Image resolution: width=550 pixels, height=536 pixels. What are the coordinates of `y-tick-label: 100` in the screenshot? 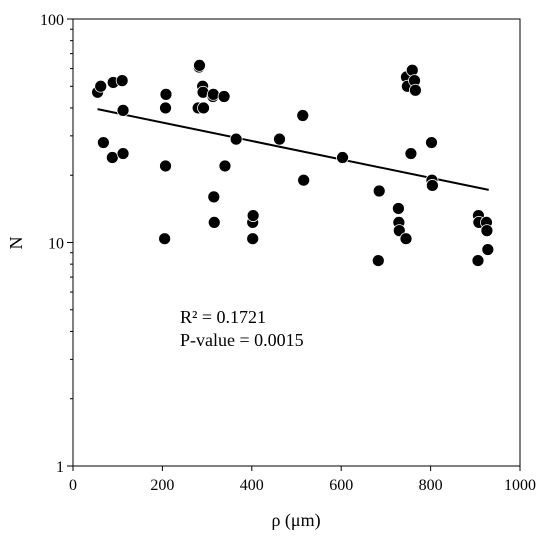 It's located at (52, 20).